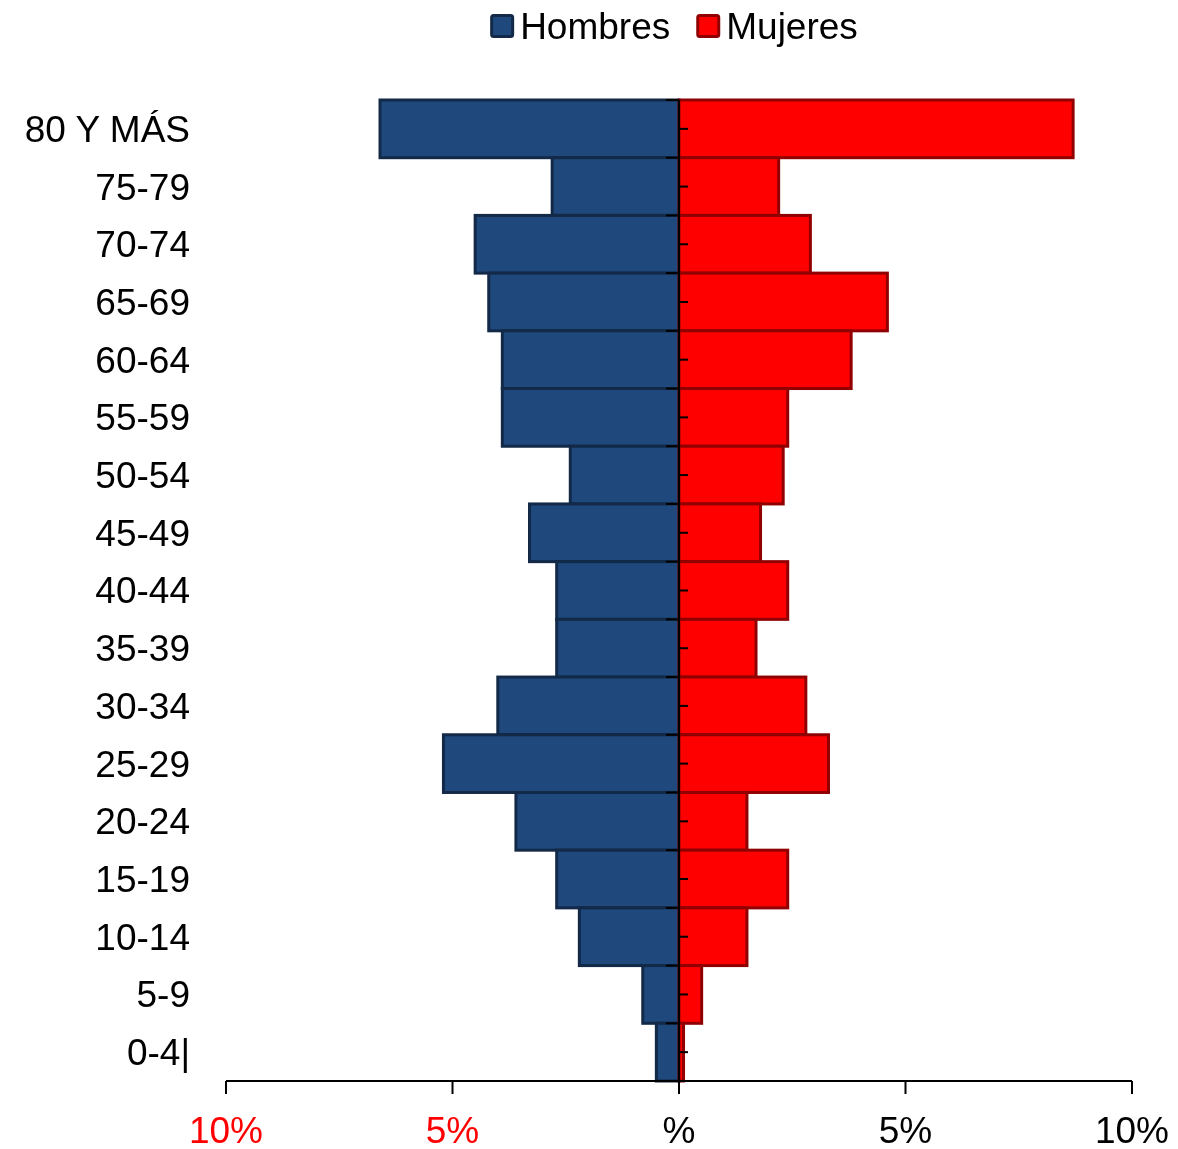 The height and width of the screenshot is (1149, 1178). I want to click on y-tick-label: 5-9, so click(163, 995).